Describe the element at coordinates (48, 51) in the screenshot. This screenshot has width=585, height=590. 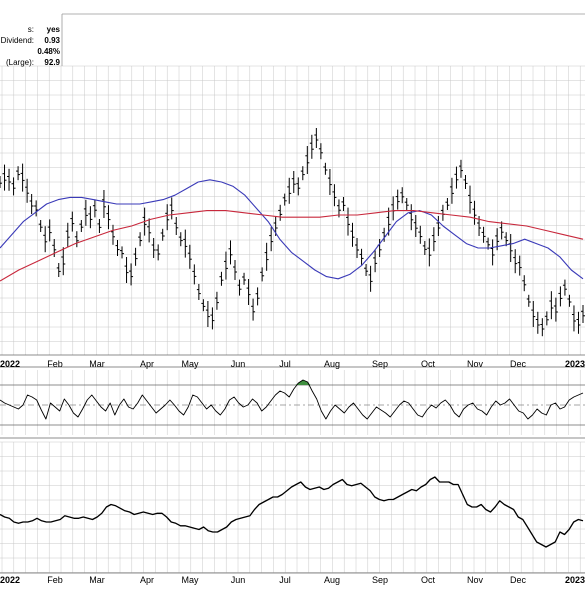
I see `stat-value-3: 0.48%` at that location.